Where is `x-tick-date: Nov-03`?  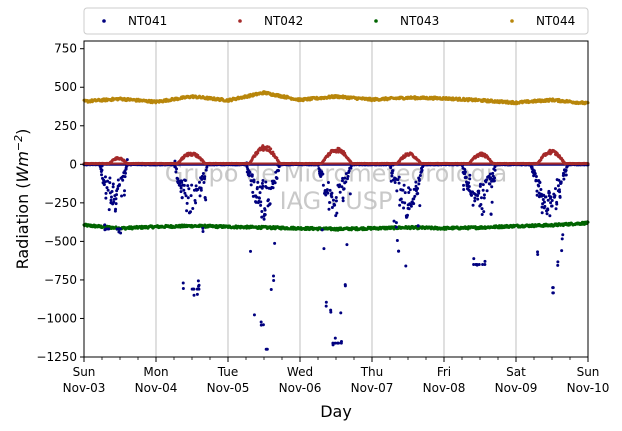 x-tick-date: Nov-03 is located at coordinates (84, 388).